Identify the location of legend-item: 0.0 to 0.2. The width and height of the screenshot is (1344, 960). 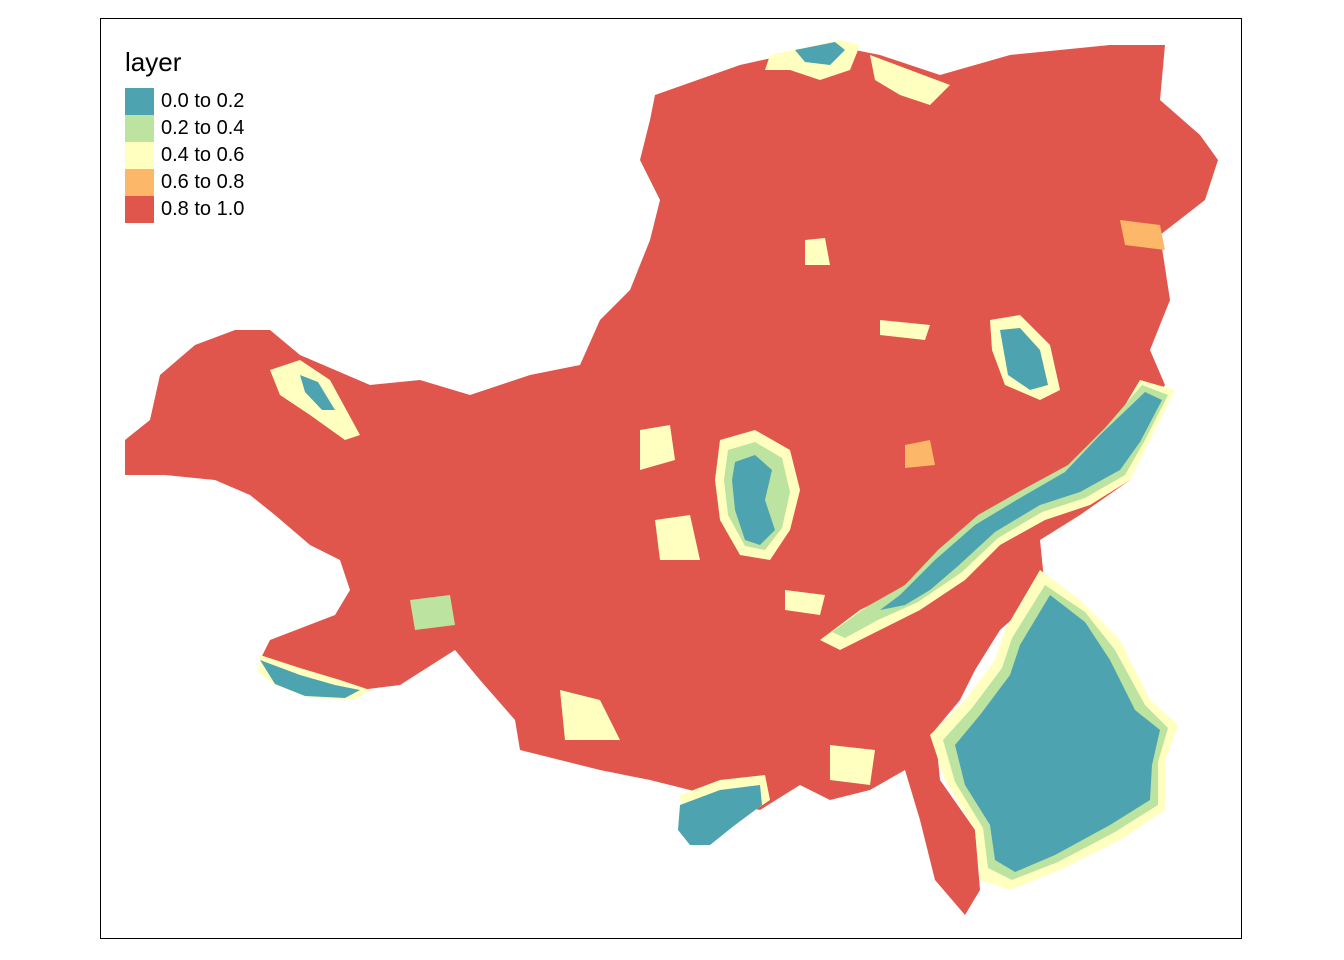
(184, 101).